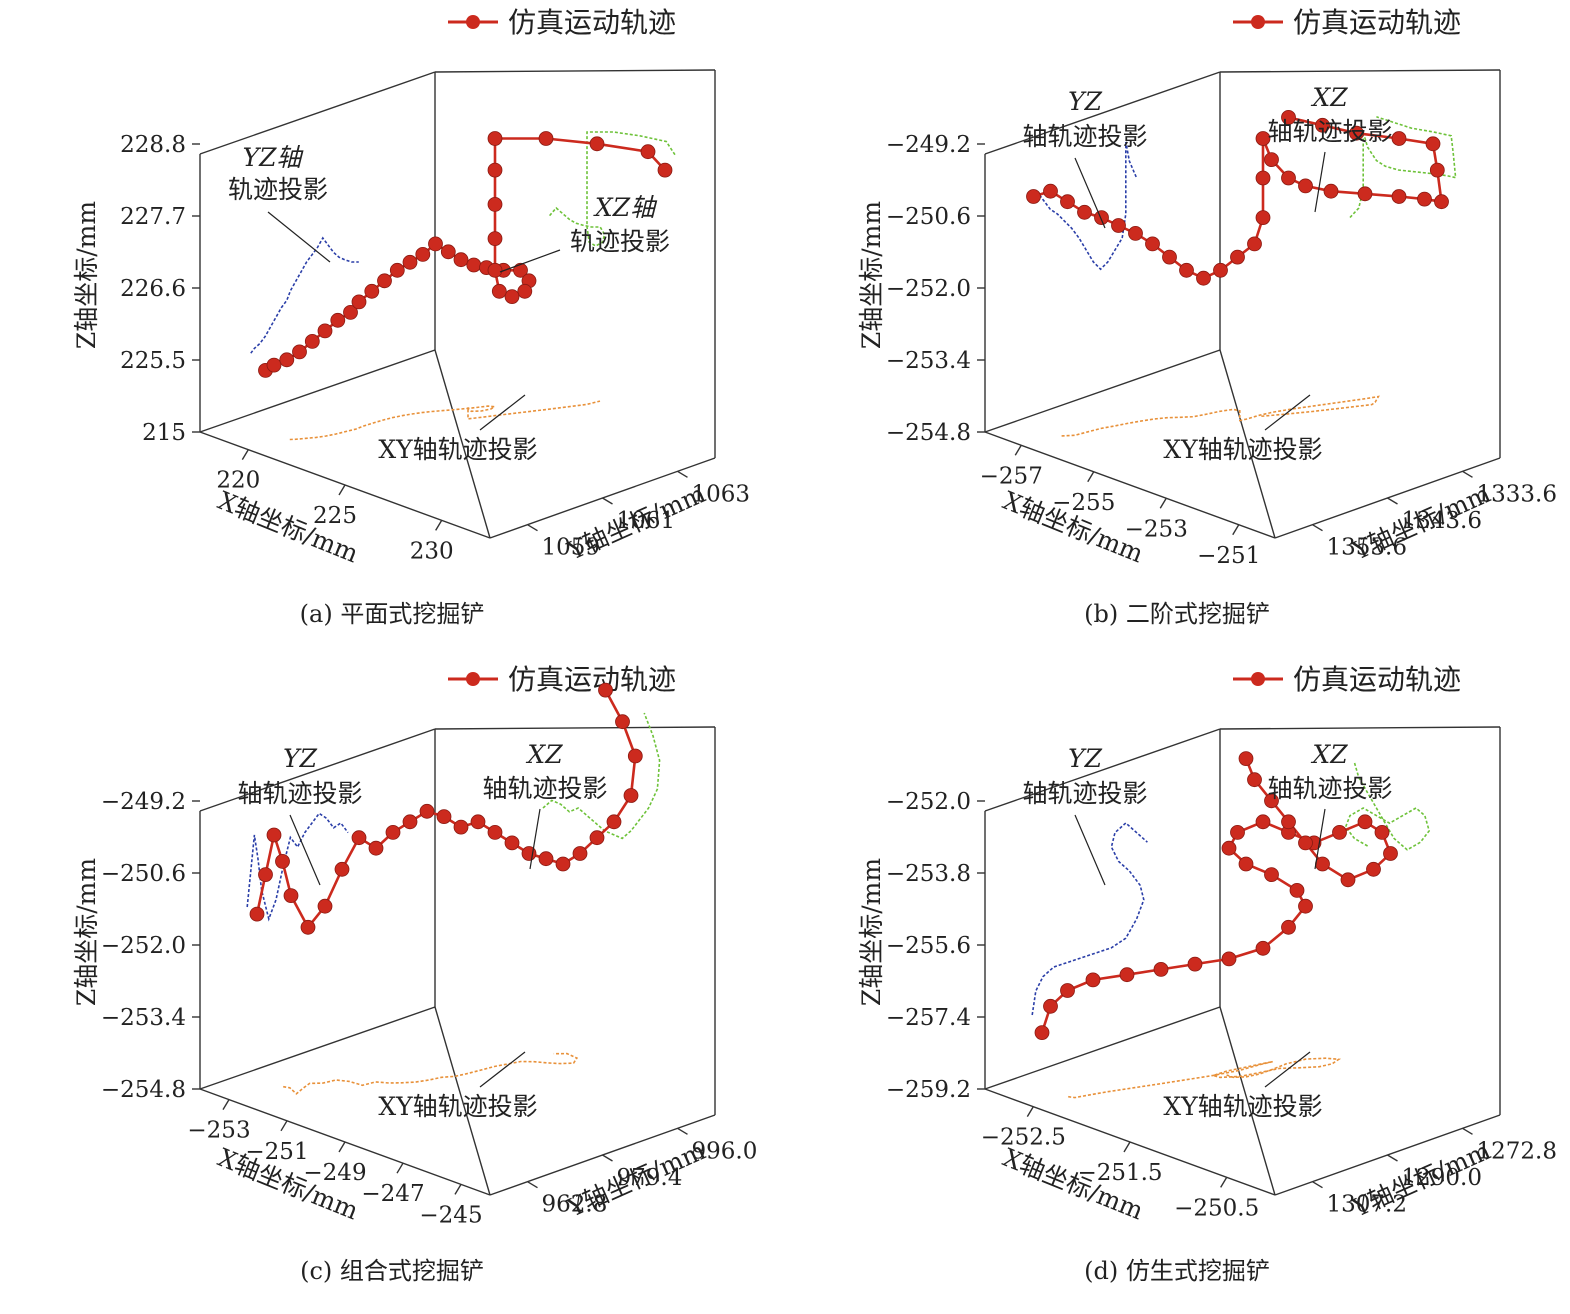 The height and width of the screenshot is (1314, 1570). I want to click on y-tick-label-b-2: 1353.6, so click(1367, 548).